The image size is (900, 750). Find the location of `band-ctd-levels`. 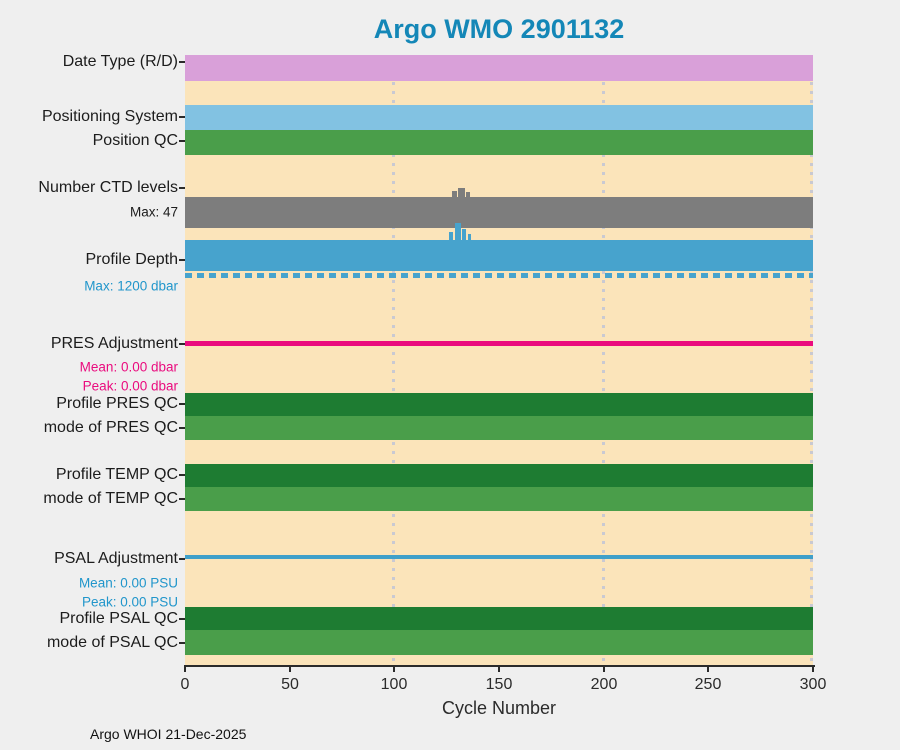

band-ctd-levels is located at coordinates (499, 212).